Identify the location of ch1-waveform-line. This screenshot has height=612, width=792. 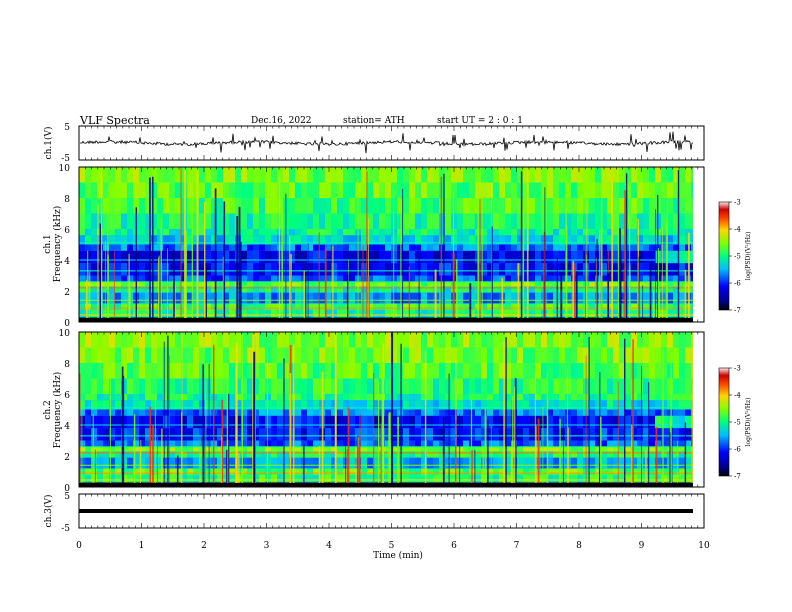
(386, 142).